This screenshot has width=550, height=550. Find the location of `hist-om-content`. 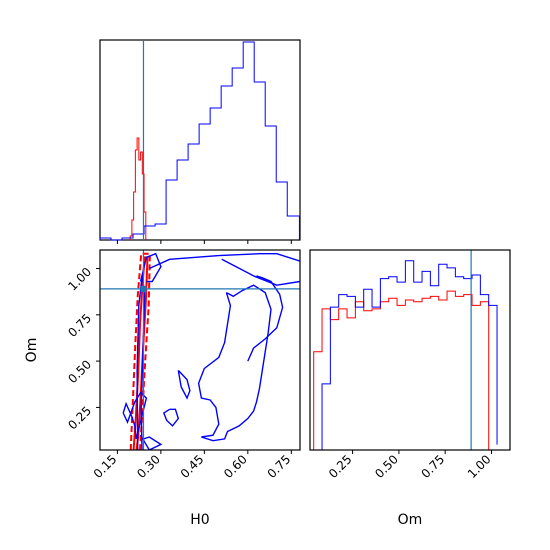

hist-om-content is located at coordinates (405, 350).